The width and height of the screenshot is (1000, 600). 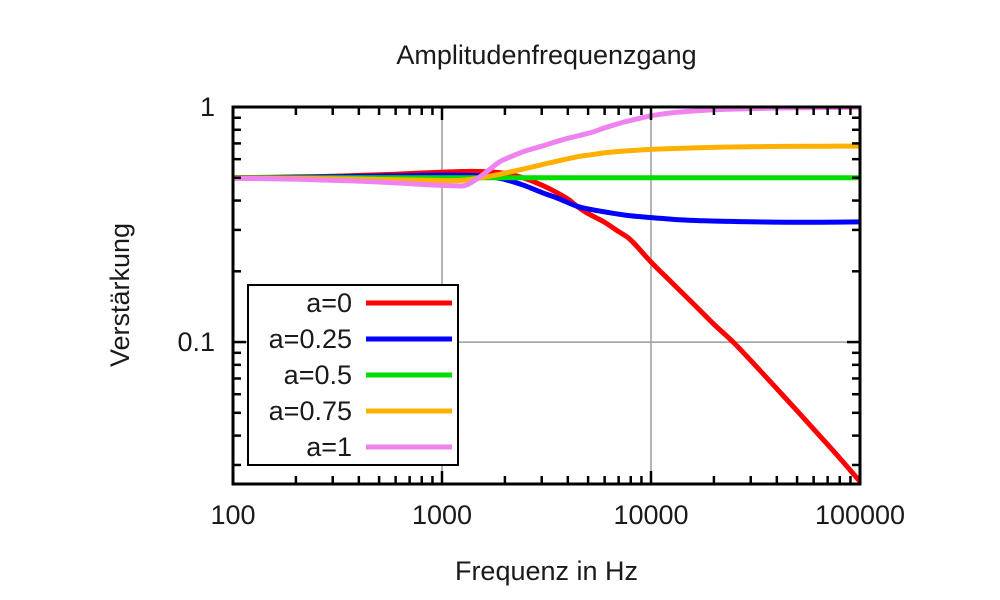 I want to click on y-axis-label: Verstärkung, so click(x=120, y=295).